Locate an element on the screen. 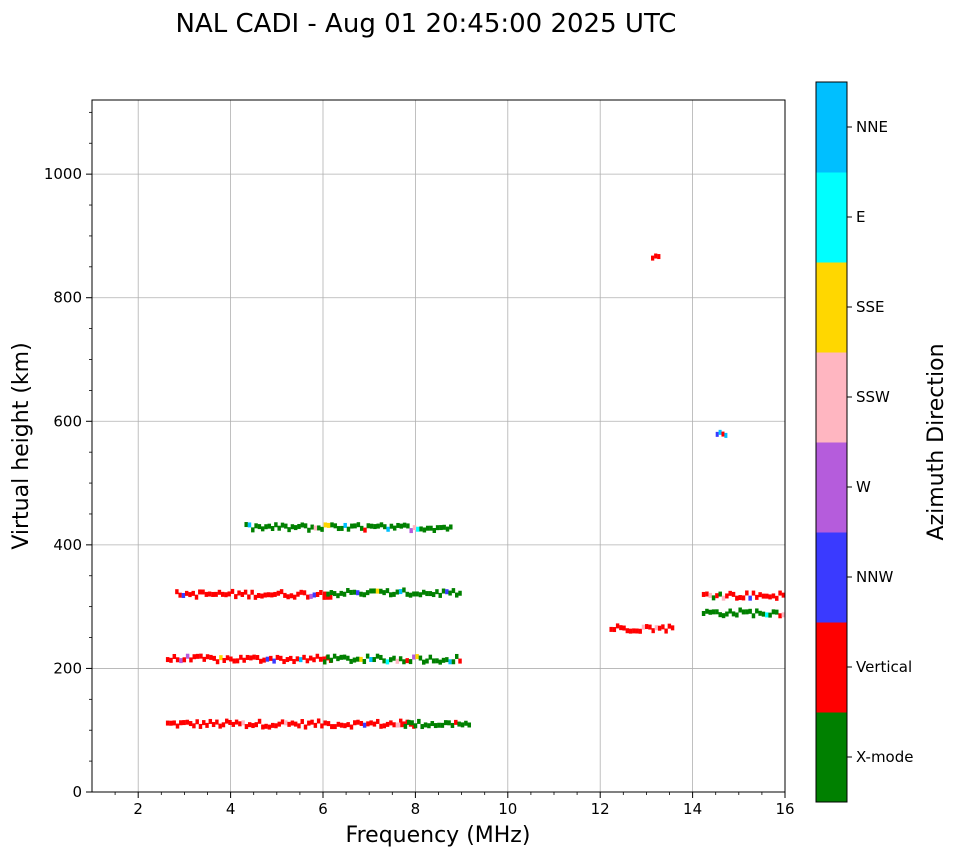 The image size is (958, 857). x-tick-label: 4 is located at coordinates (231, 809).